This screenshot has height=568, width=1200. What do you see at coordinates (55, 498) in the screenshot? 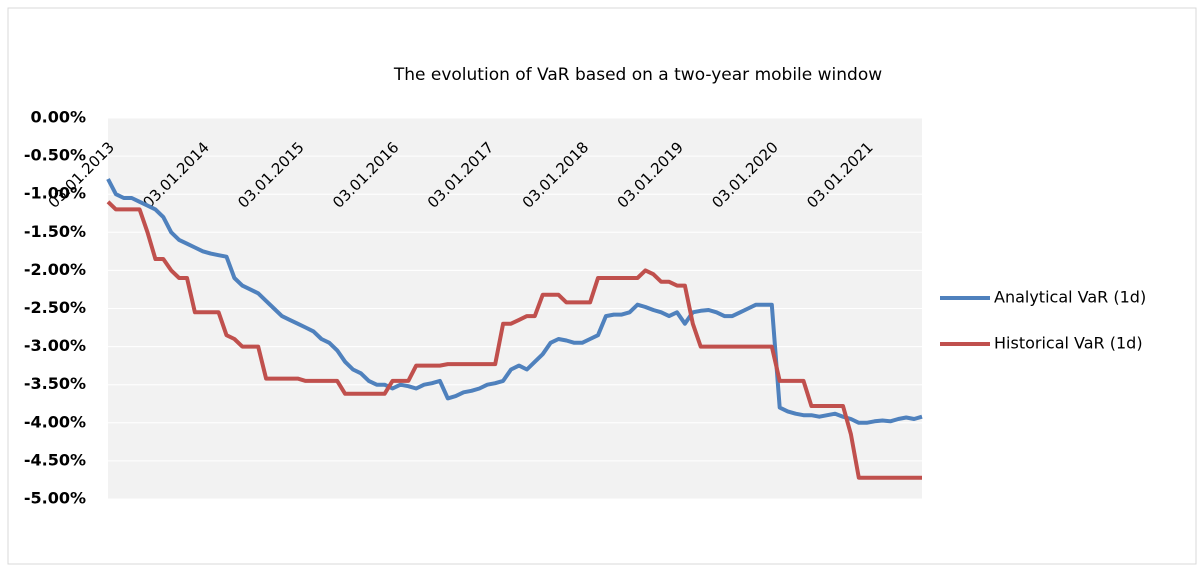
I see `y-tick-label: -5.00%` at bounding box center [55, 498].